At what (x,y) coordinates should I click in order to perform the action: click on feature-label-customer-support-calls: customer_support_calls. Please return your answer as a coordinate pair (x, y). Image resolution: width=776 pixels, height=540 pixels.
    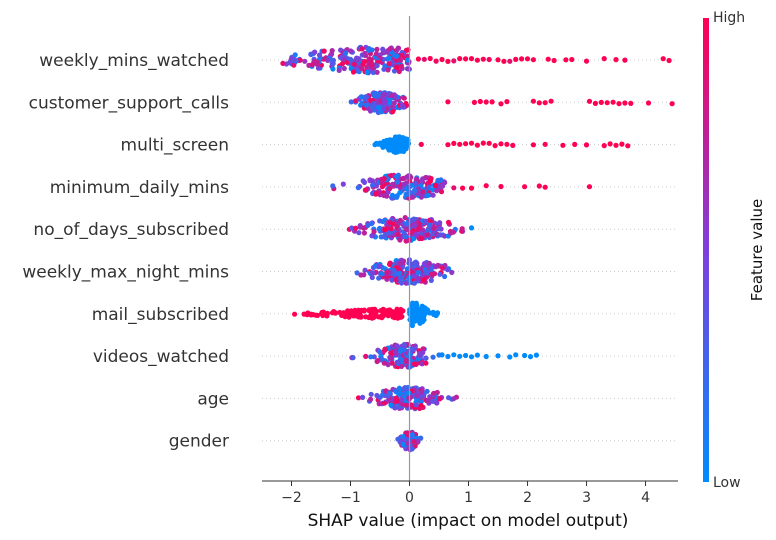
    Looking at the image, I should click on (129, 103).